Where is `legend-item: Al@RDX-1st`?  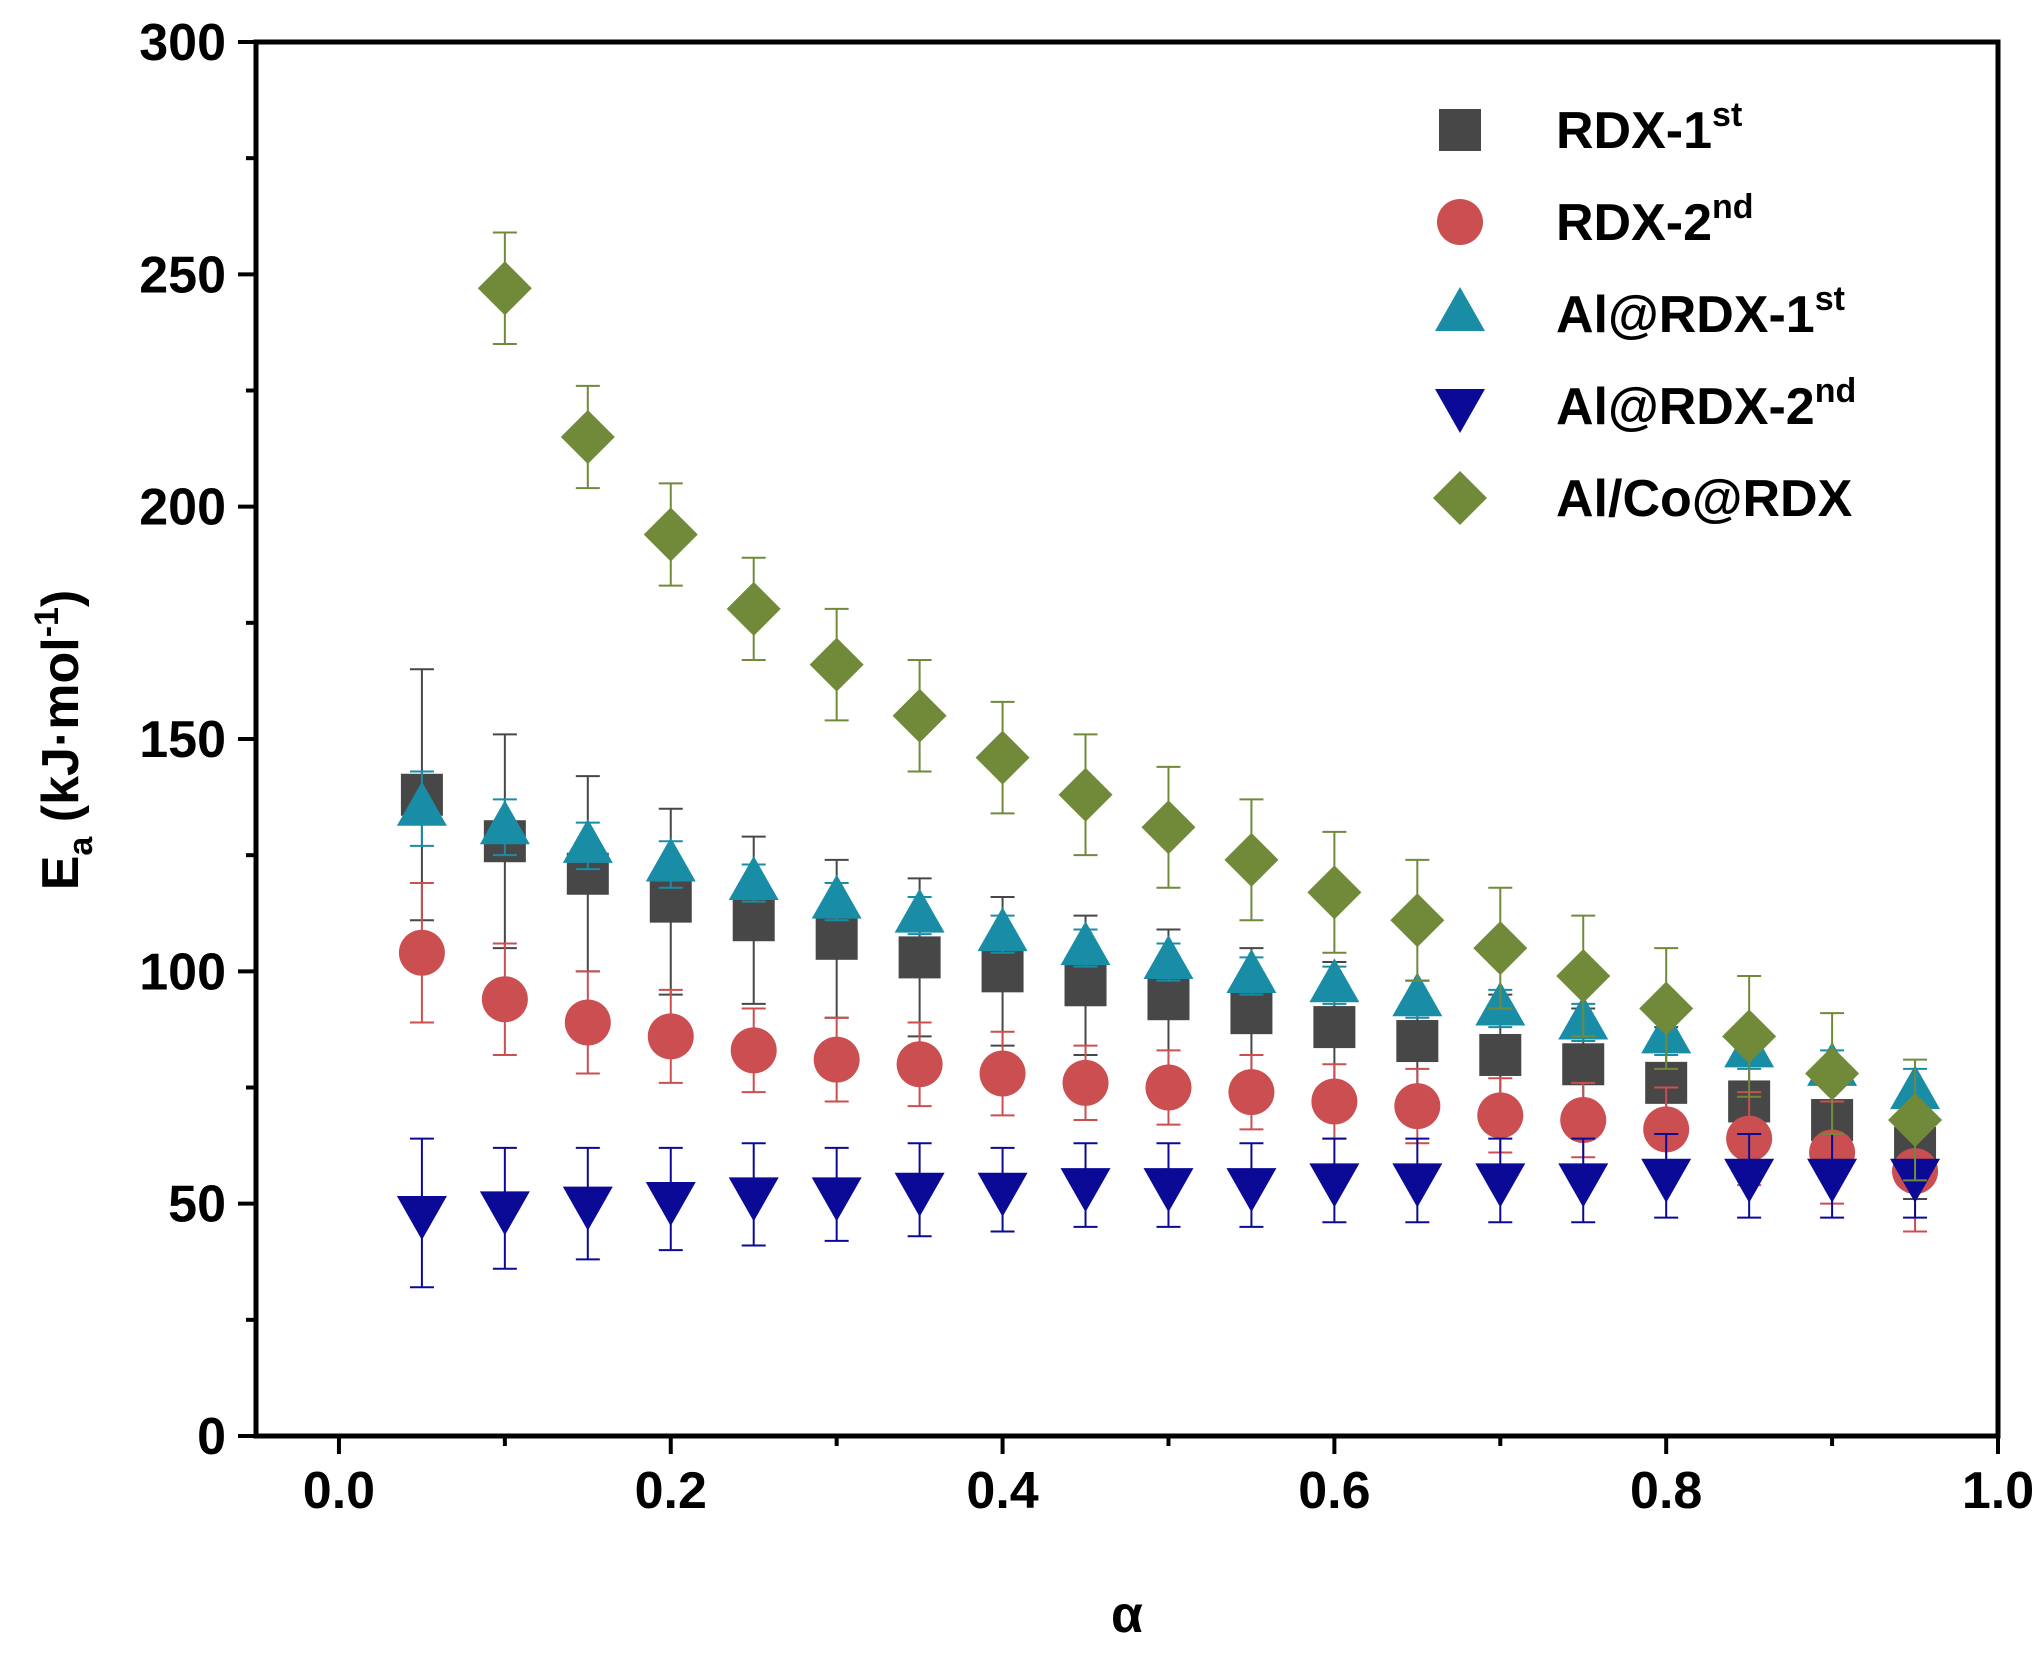
legend-item: Al@RDX-1st is located at coordinates (1640, 312).